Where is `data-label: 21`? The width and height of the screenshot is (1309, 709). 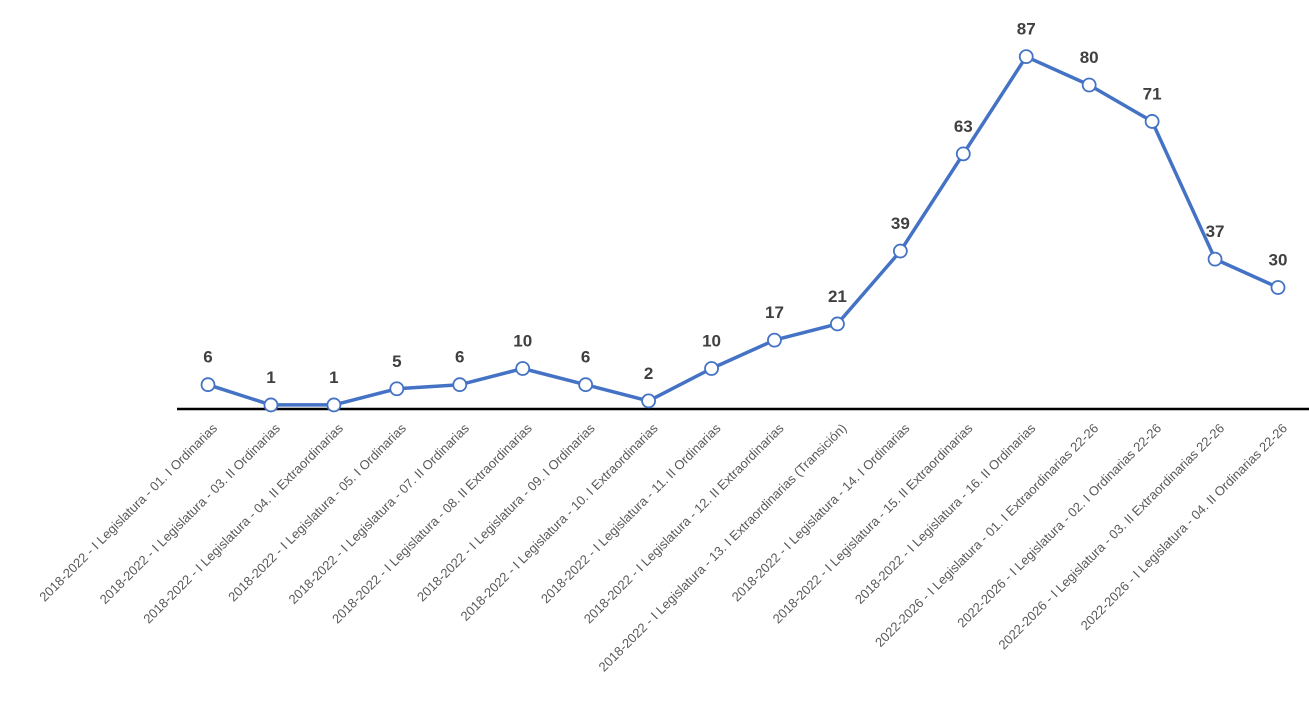
data-label: 21 is located at coordinates (837, 296).